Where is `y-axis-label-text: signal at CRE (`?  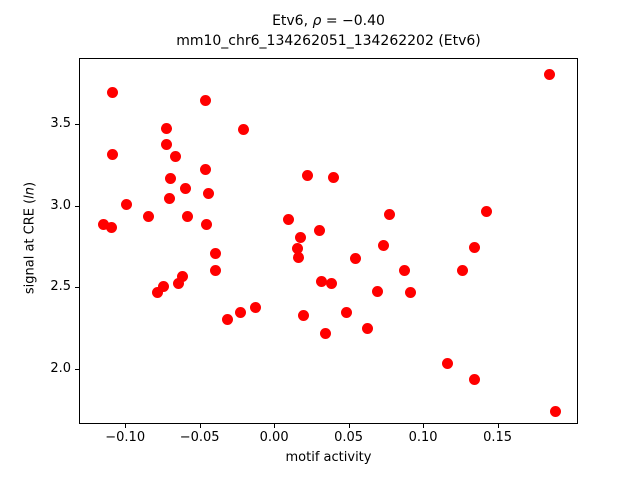 y-axis-label-text: signal at CRE ( is located at coordinates (30, 246).